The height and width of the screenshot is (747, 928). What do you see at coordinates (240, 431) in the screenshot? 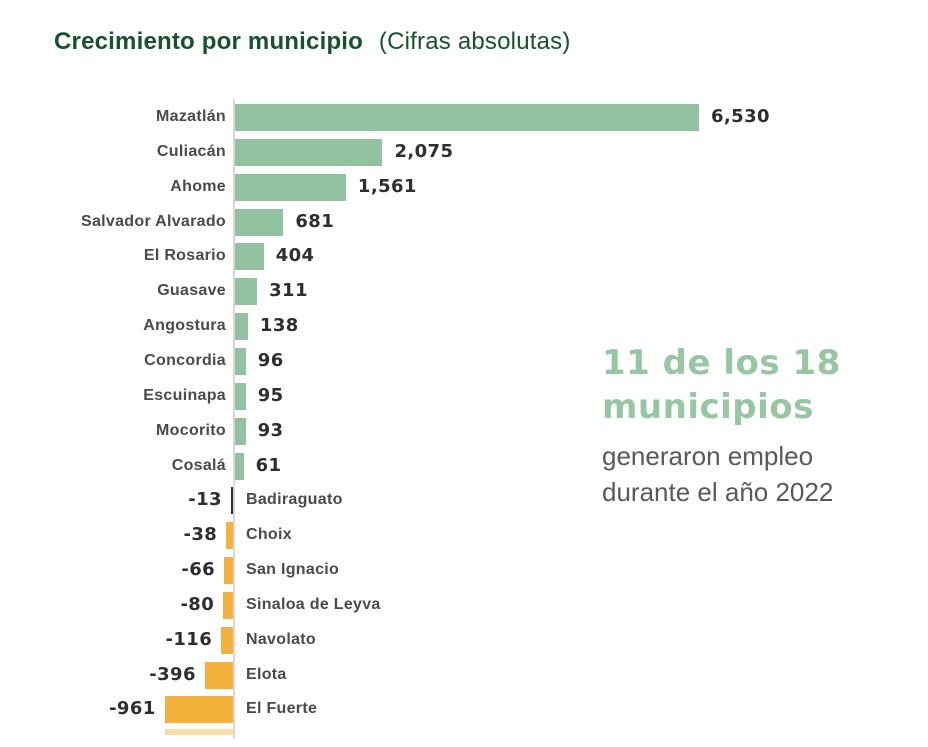
I see `bar-mocorito` at bounding box center [240, 431].